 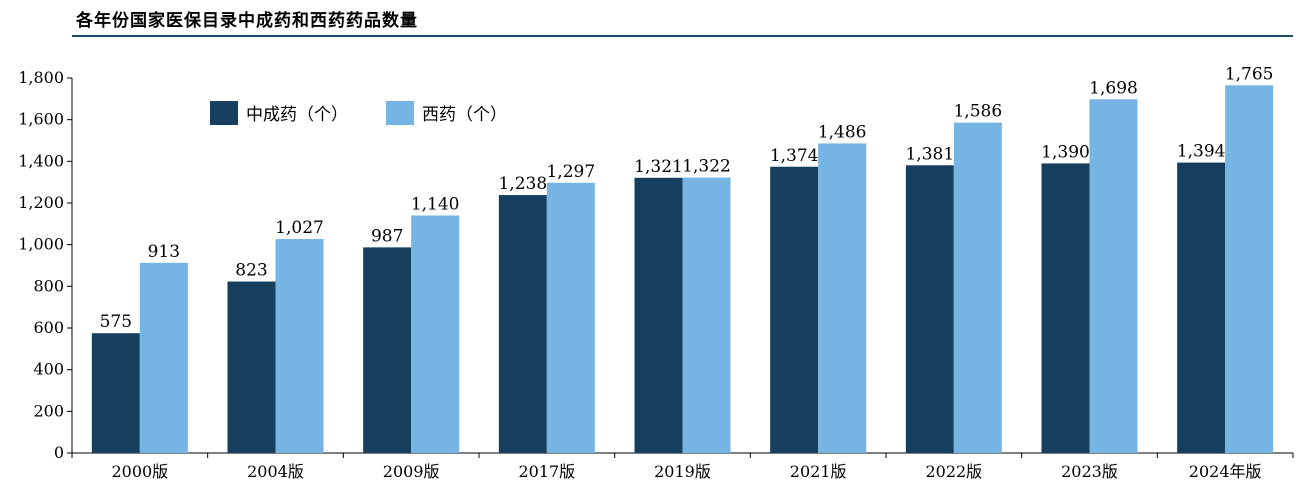 What do you see at coordinates (977, 112) in the screenshot?
I see `data-label: 1,586` at bounding box center [977, 112].